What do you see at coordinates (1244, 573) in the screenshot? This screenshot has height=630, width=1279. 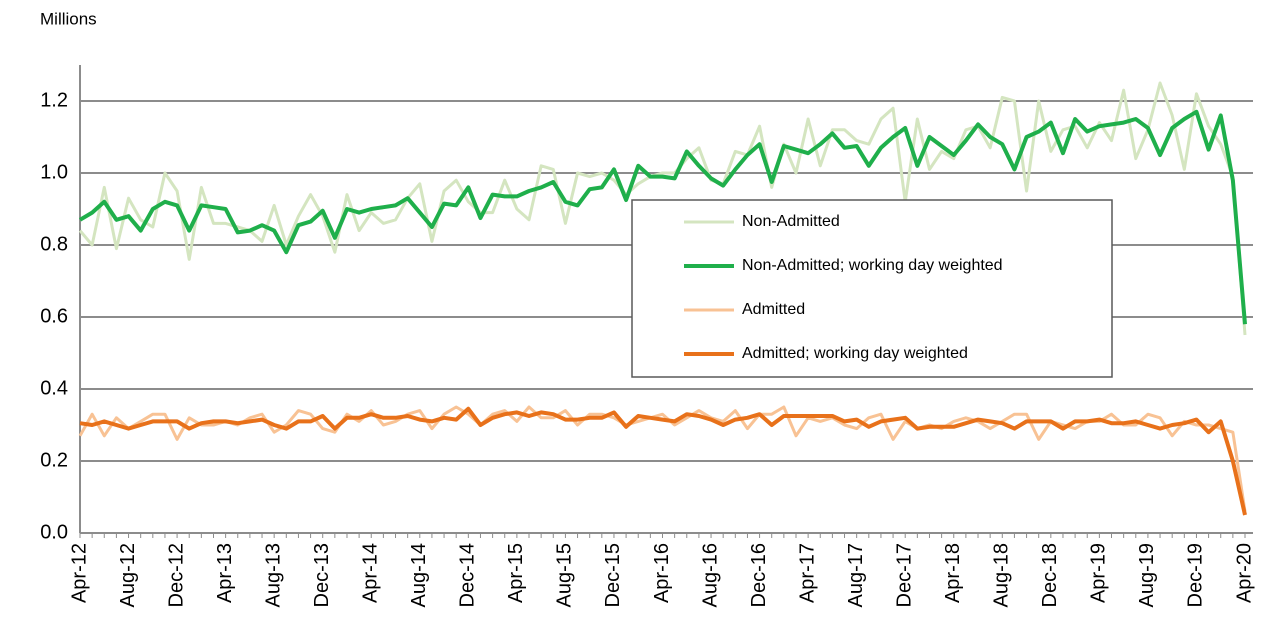 I see `x-tick-label: Apr-20` at bounding box center [1244, 573].